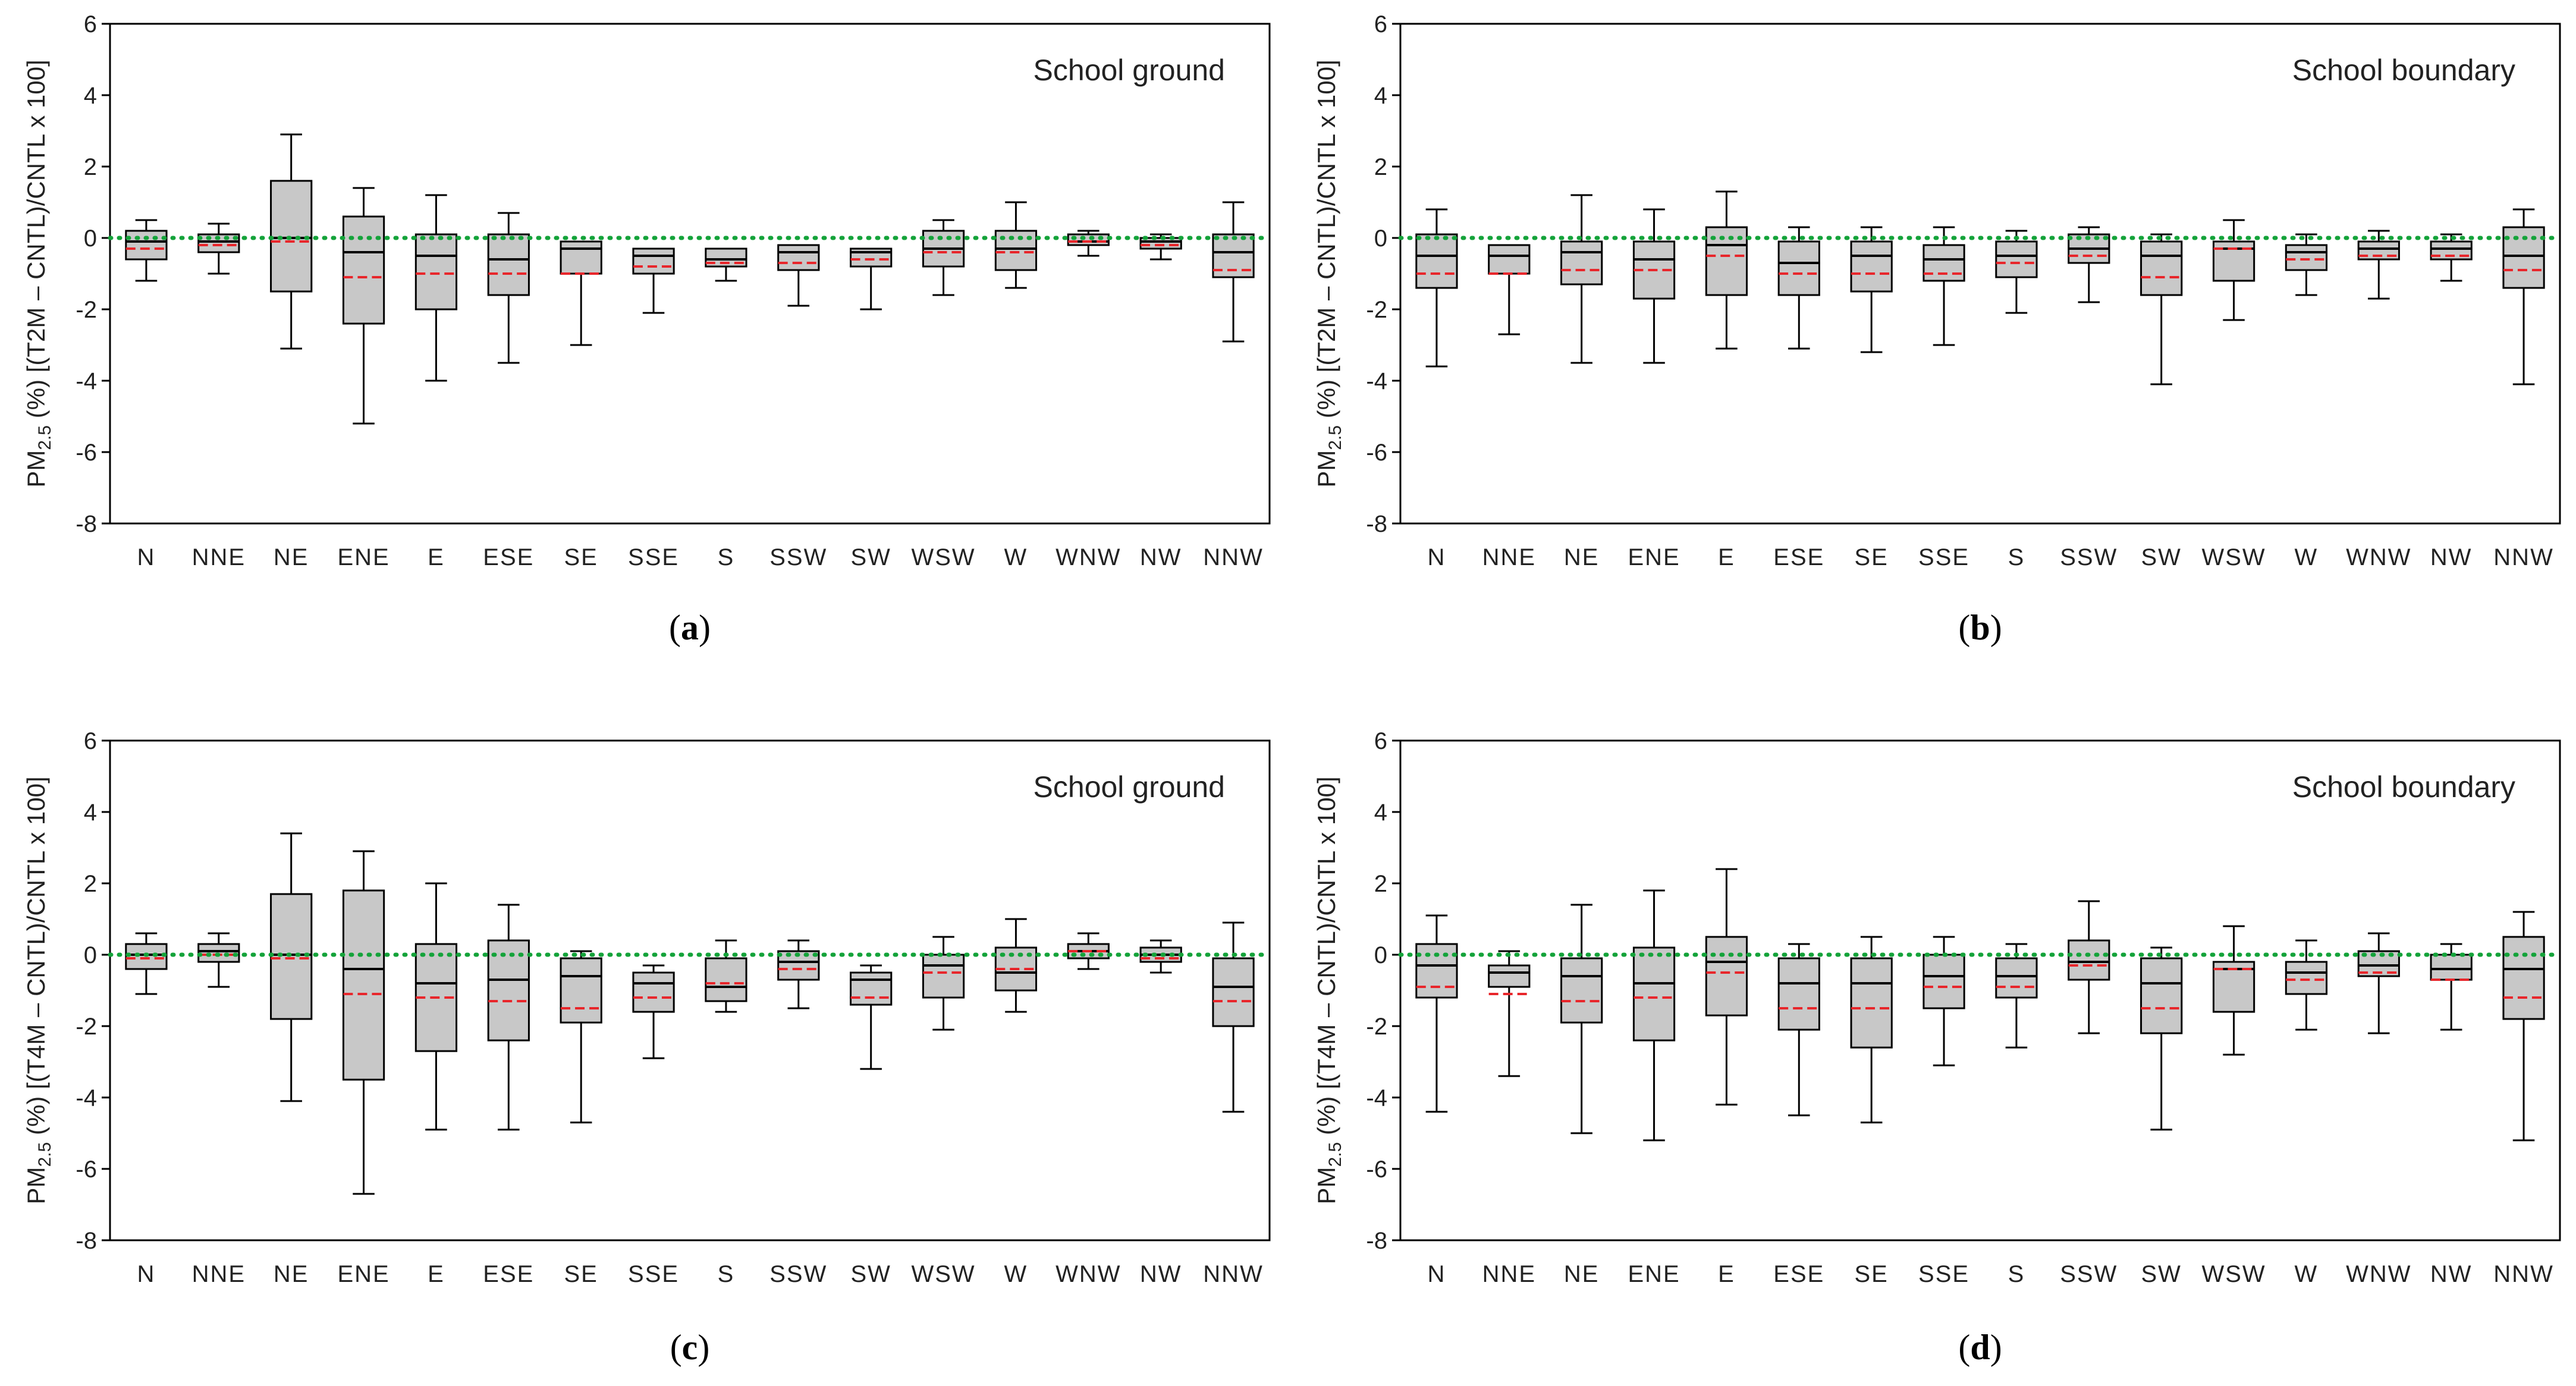 This screenshot has height=1386, width=2576. I want to click on x-tick-label: NW, so click(1161, 1274).